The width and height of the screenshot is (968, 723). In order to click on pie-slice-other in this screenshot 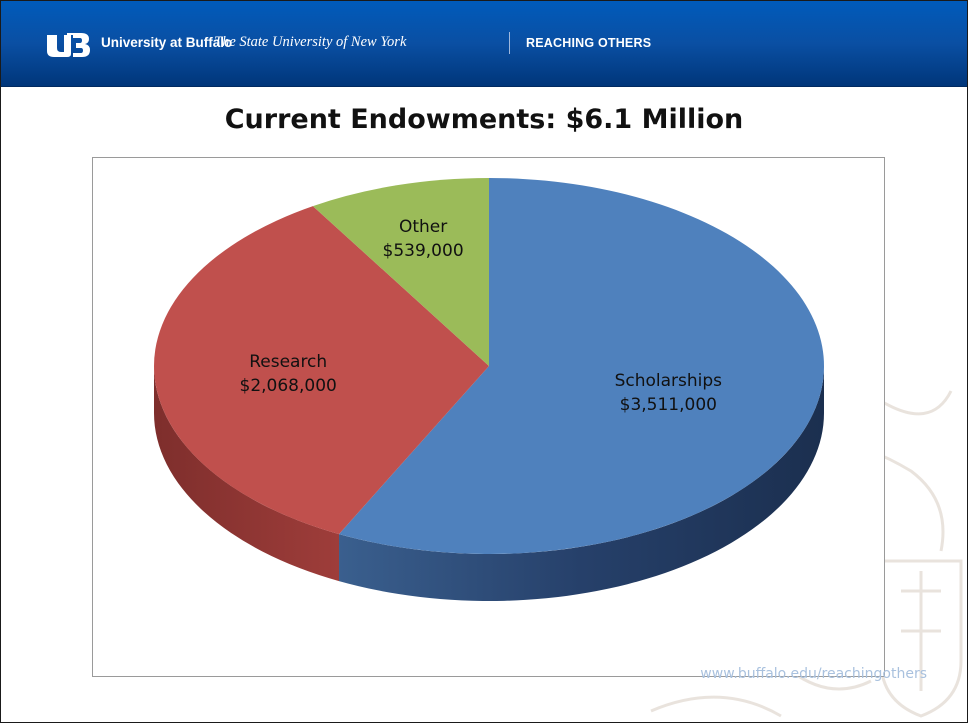, I will do `click(400, 272)`.